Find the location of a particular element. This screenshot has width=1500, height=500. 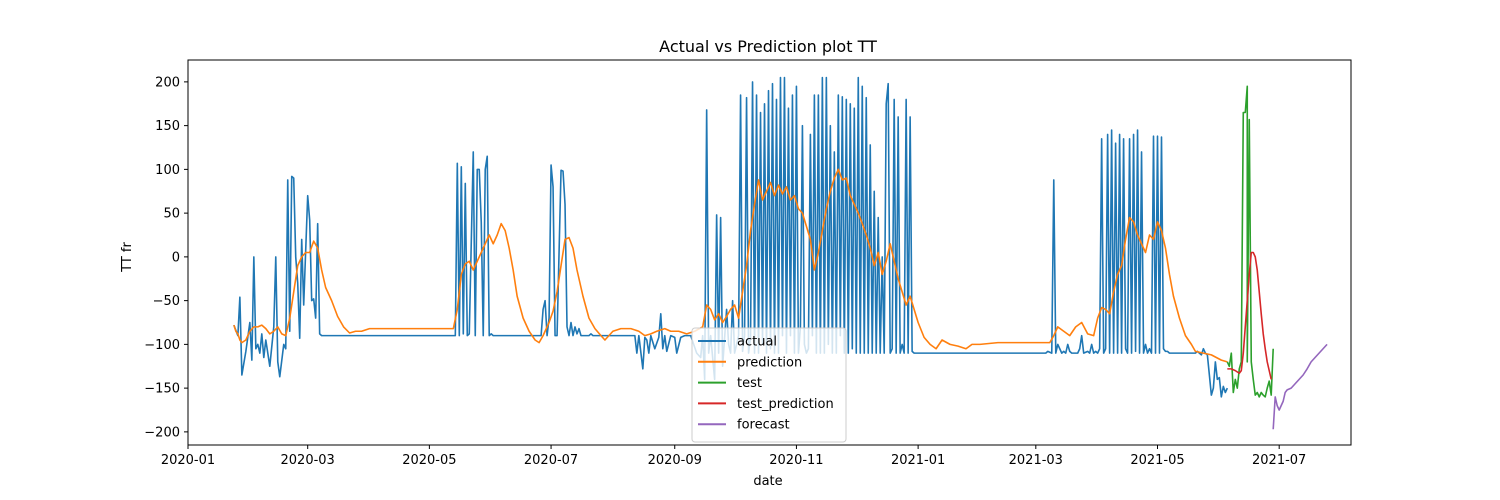

legend-label-test: test is located at coordinates (749, 383).